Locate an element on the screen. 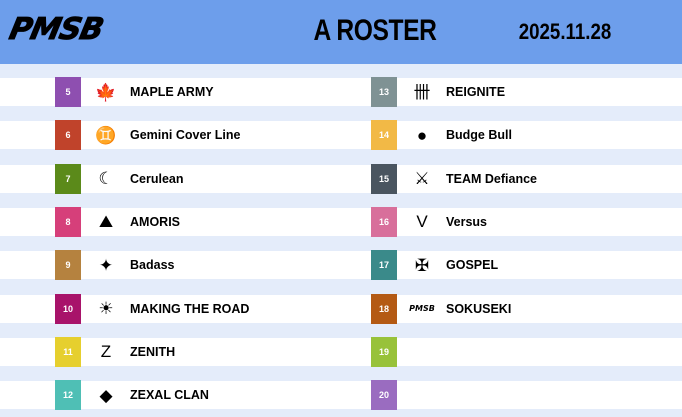 The width and height of the screenshot is (682, 417). team-row: 15 ⚔ TEAM Defiance is located at coordinates (454, 178).